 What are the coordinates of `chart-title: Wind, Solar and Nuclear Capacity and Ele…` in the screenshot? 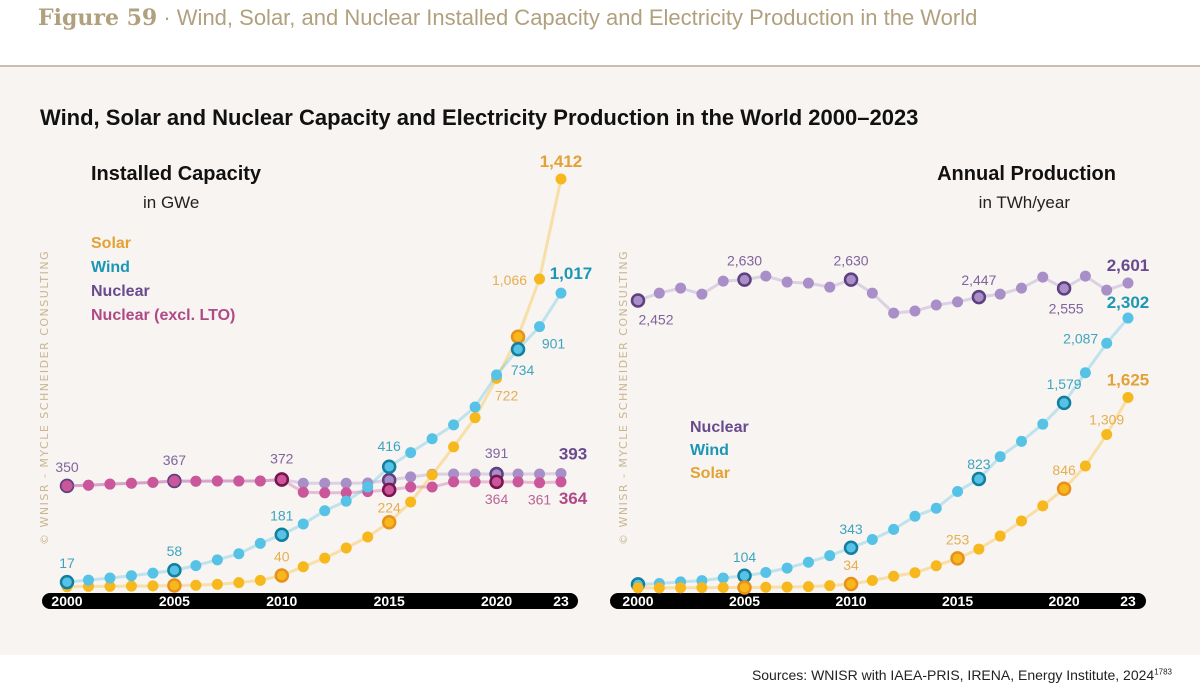 It's located at (479, 117).